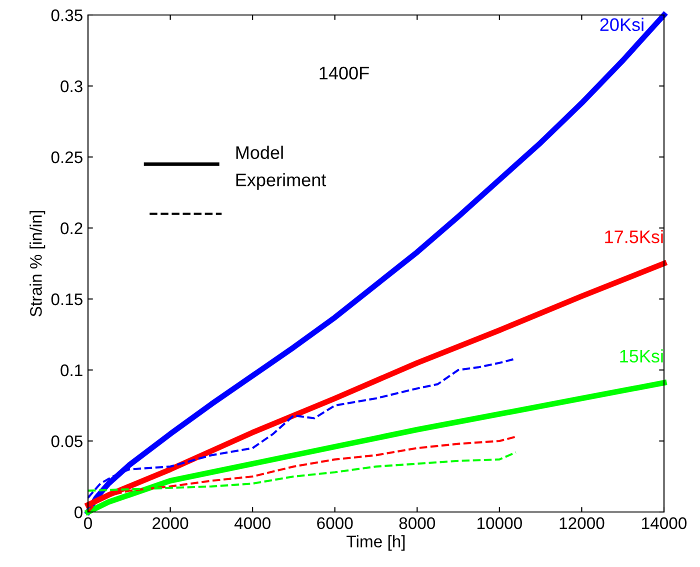  Describe the element at coordinates (66, 157) in the screenshot. I see `y-tick-label: 0.25` at that location.